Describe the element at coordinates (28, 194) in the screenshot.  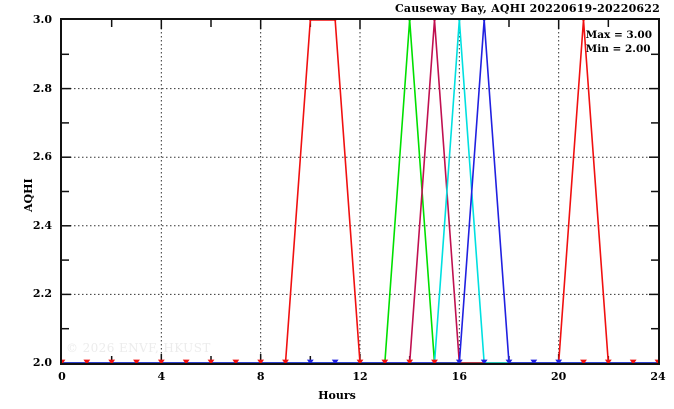
I see `y-axis-label: AQHI` at that location.